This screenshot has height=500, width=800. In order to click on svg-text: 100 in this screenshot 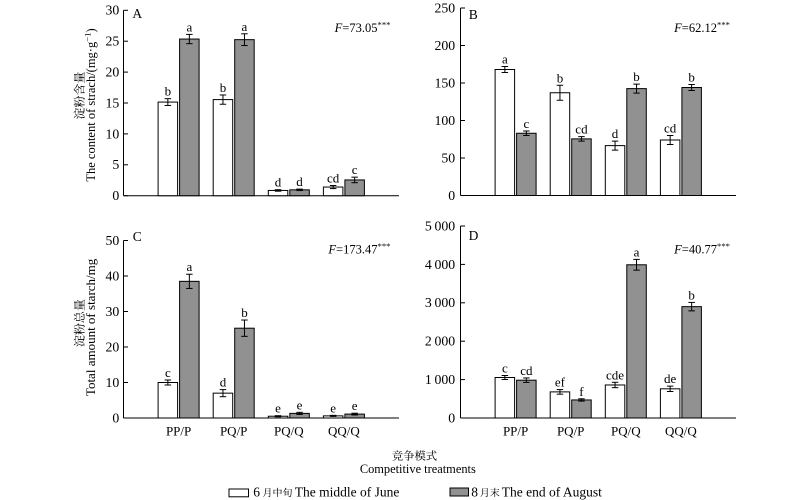, I will do `click(444, 120)`.